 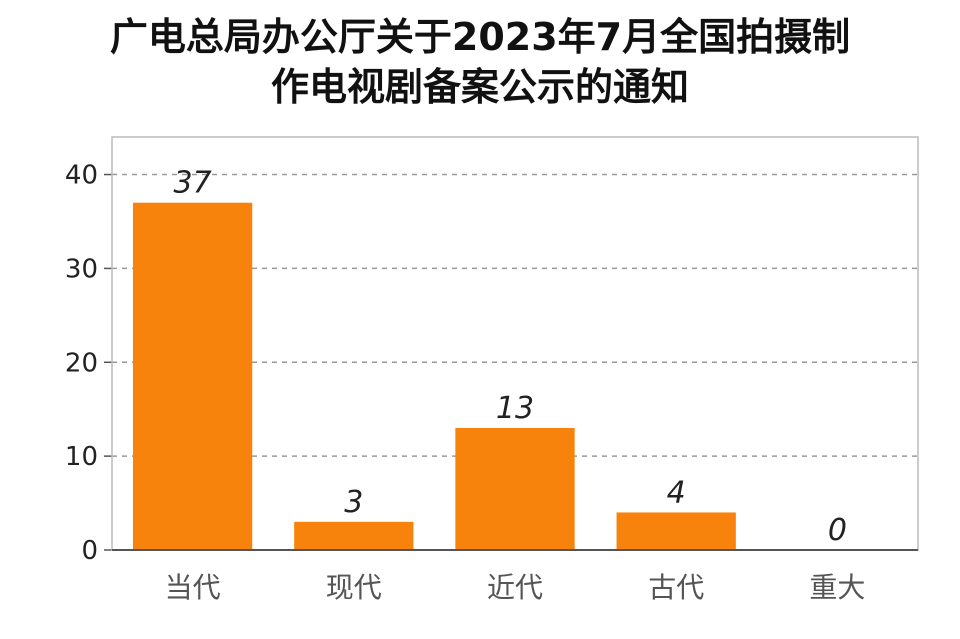 What do you see at coordinates (193, 183) in the screenshot?
I see `data-label-当代: 37` at bounding box center [193, 183].